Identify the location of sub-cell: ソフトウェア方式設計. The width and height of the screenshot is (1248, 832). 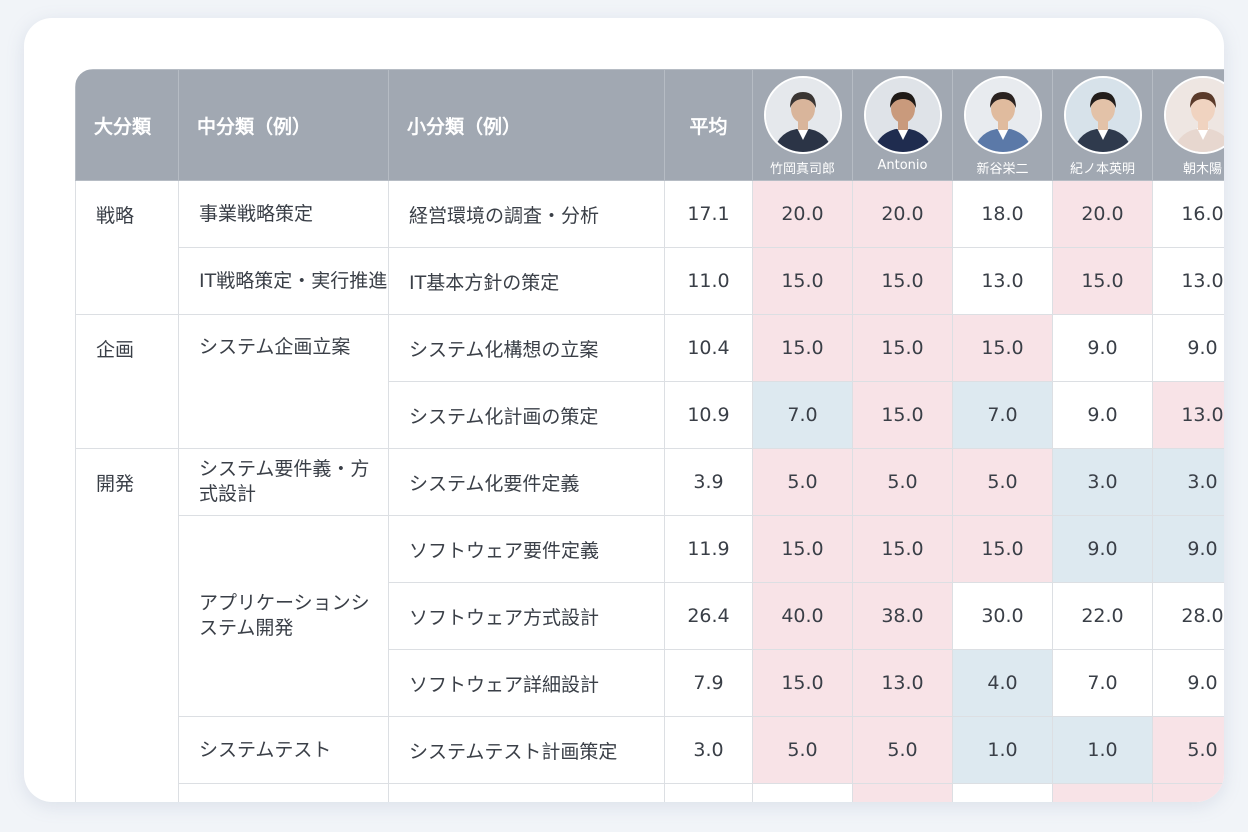
(526, 616).